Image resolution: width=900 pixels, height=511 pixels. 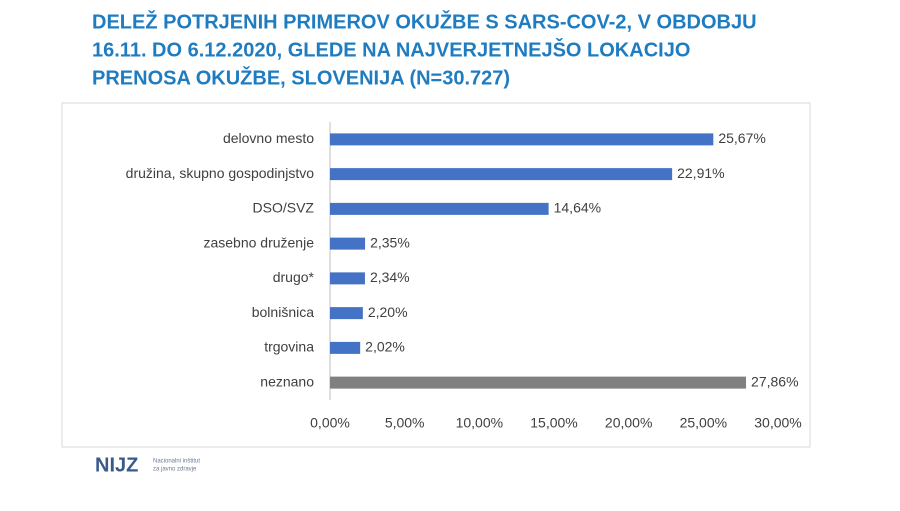 What do you see at coordinates (774, 381) in the screenshot?
I see `value-label: 27,86%` at bounding box center [774, 381].